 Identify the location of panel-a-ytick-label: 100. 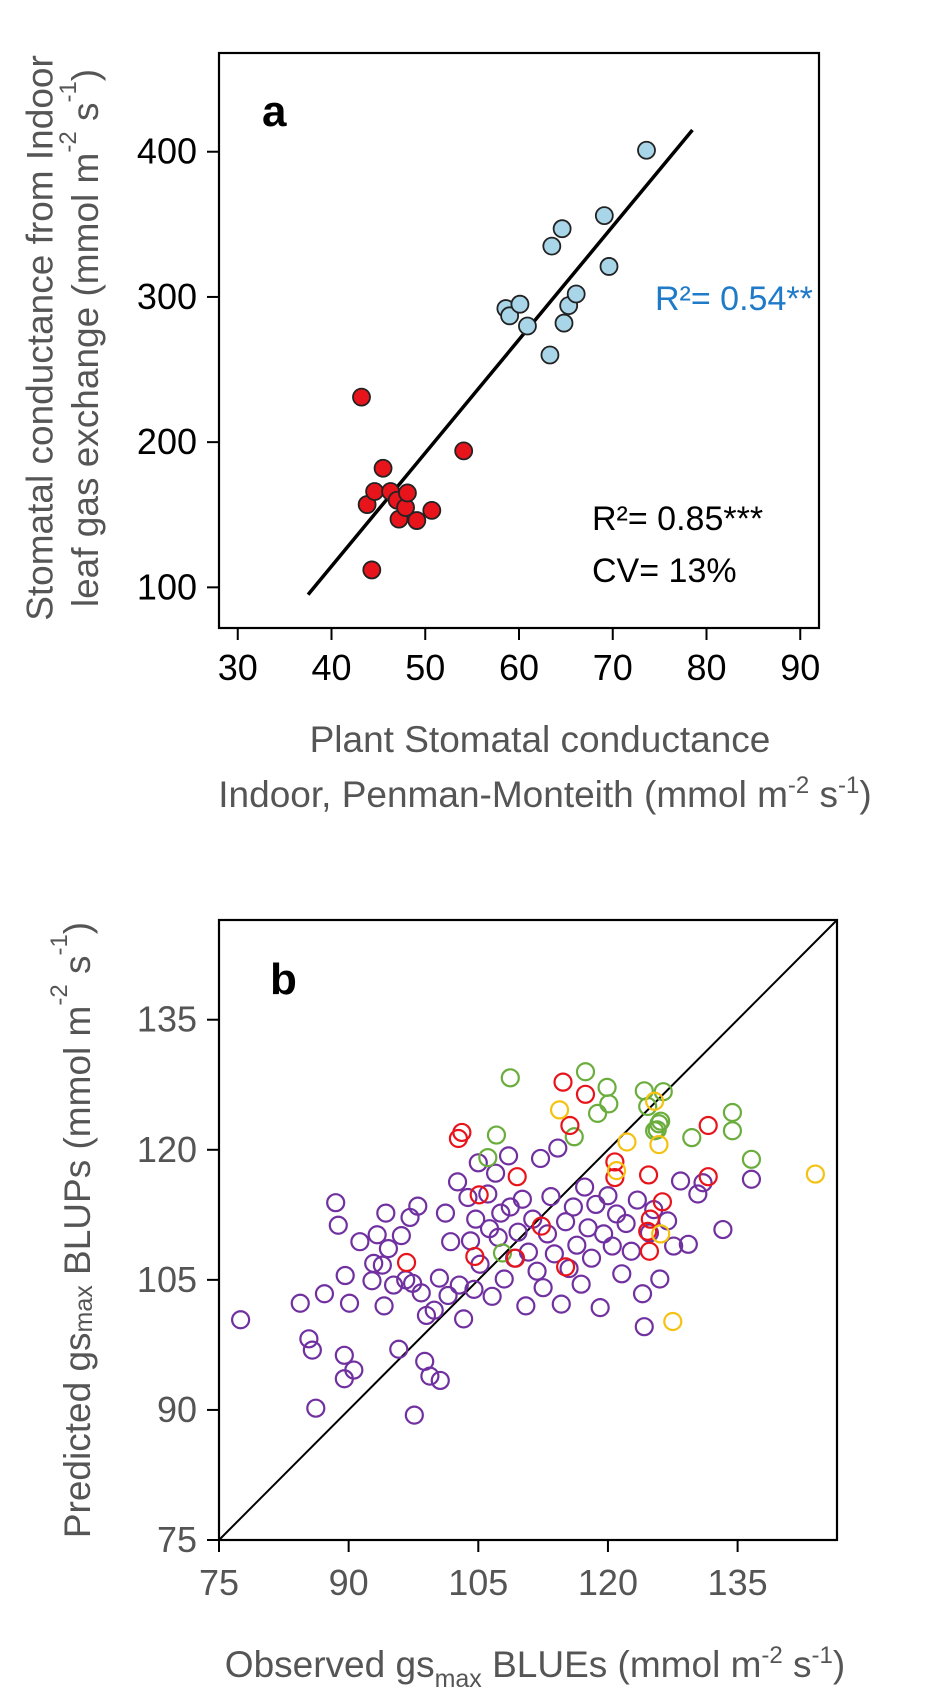
(167, 586).